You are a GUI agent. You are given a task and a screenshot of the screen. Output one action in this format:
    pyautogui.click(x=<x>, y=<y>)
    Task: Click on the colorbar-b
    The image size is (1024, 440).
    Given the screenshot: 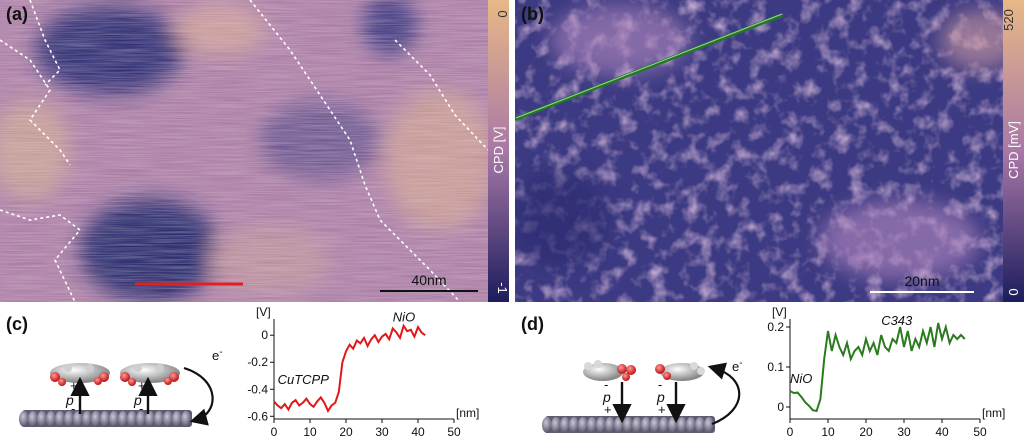 What is the action you would take?
    pyautogui.click(x=1013, y=151)
    